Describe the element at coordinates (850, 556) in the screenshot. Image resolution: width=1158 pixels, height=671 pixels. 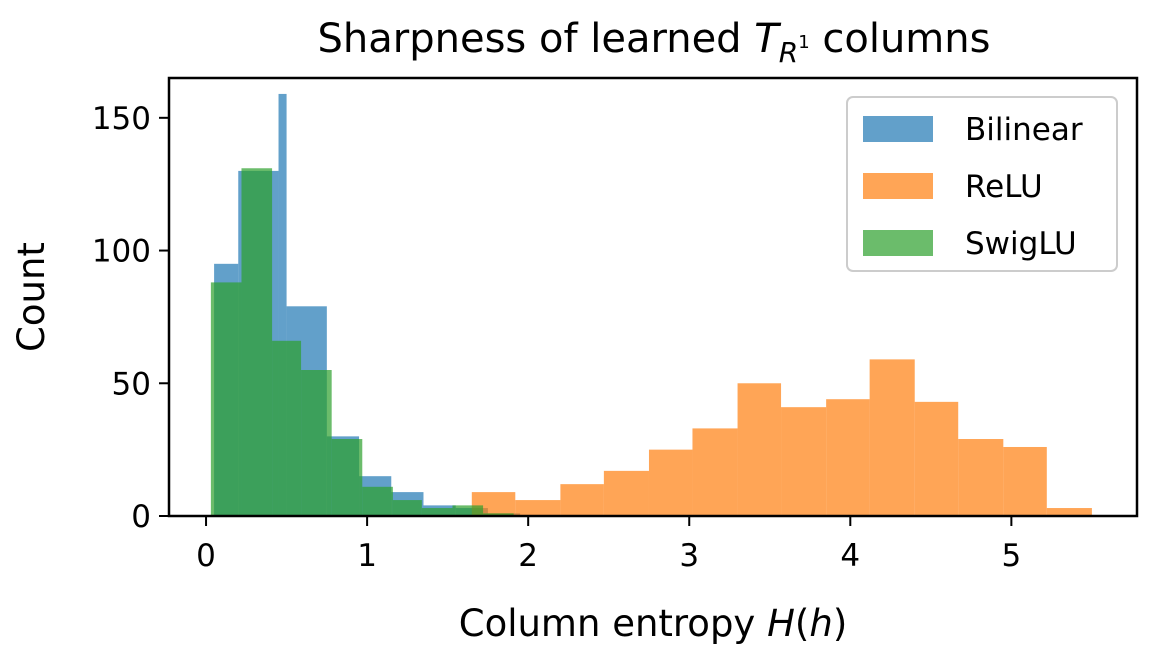
I see `x-tick-label: 4` at that location.